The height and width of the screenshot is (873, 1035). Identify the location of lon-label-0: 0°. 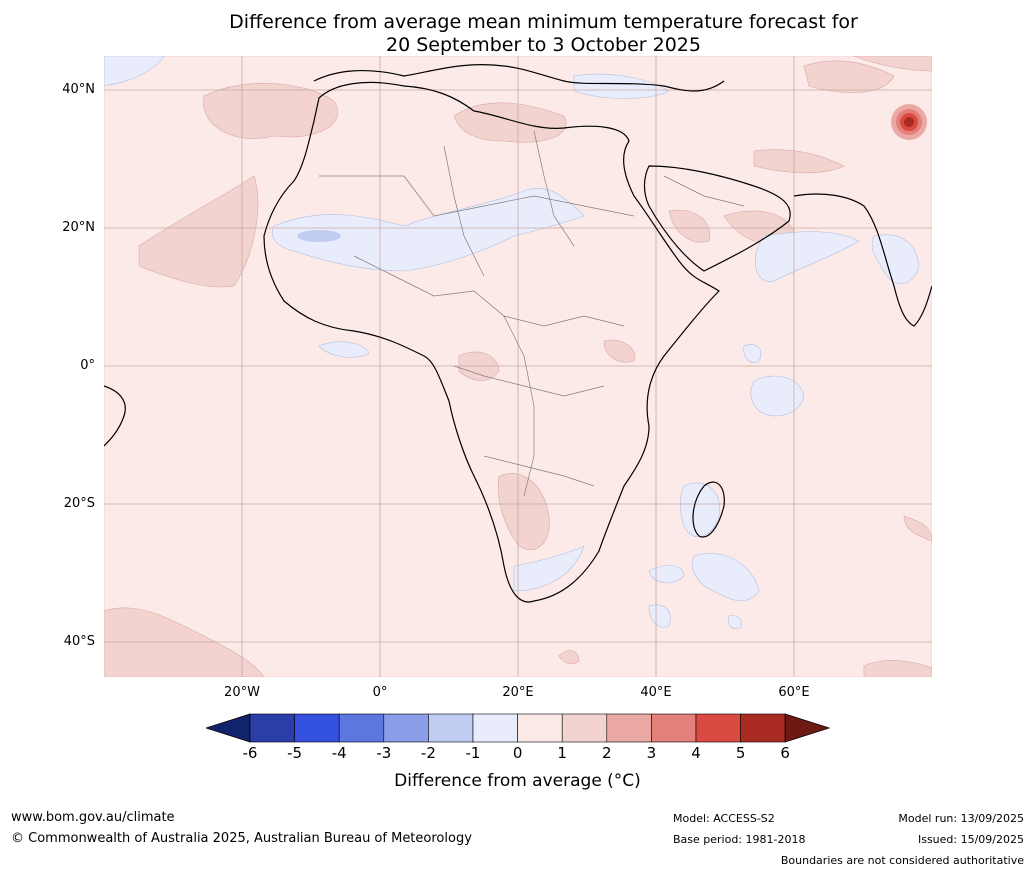
(380, 692).